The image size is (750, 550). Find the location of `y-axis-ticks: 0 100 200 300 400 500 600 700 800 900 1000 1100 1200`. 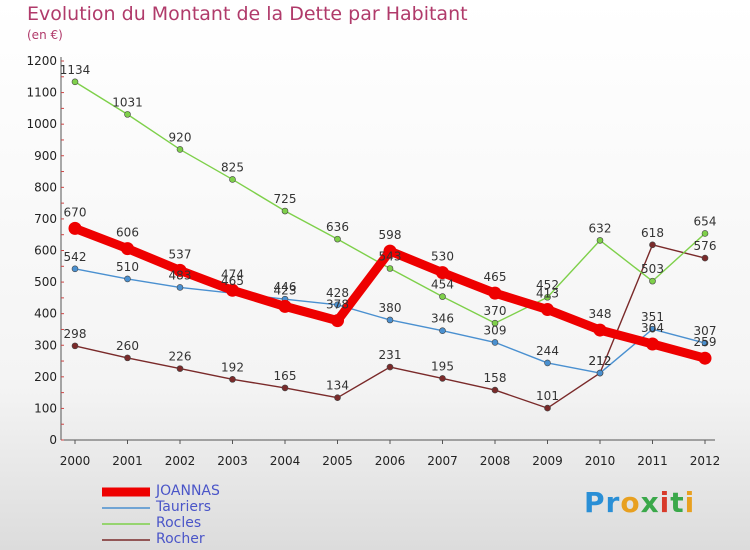

y-axis-ticks: 0 100 200 300 400 500 600 700 800 900 1000 1100 1200 is located at coordinates (41, 250).